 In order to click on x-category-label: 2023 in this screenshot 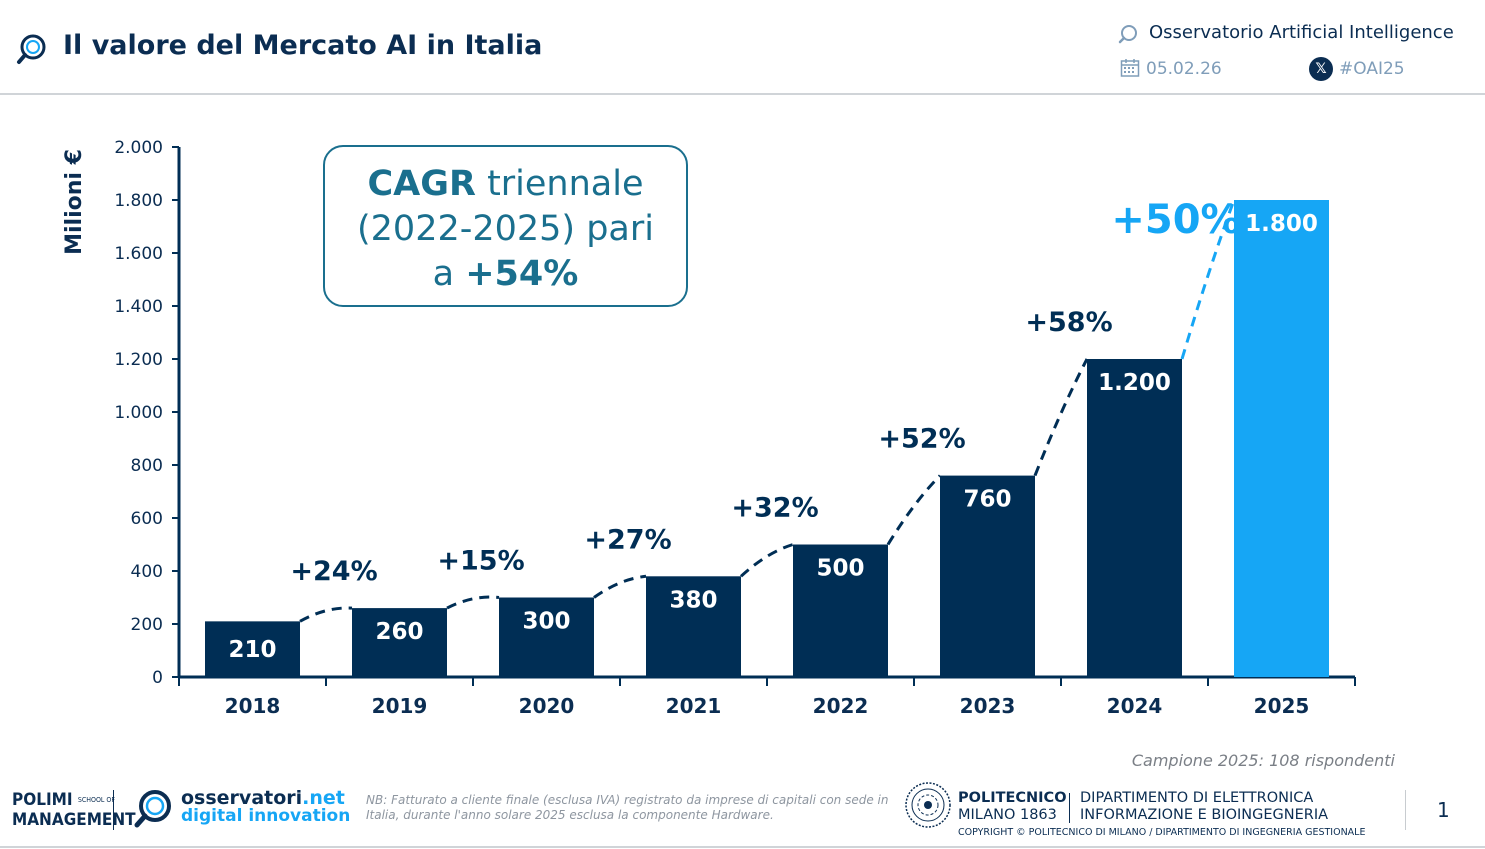, I will do `click(988, 706)`.